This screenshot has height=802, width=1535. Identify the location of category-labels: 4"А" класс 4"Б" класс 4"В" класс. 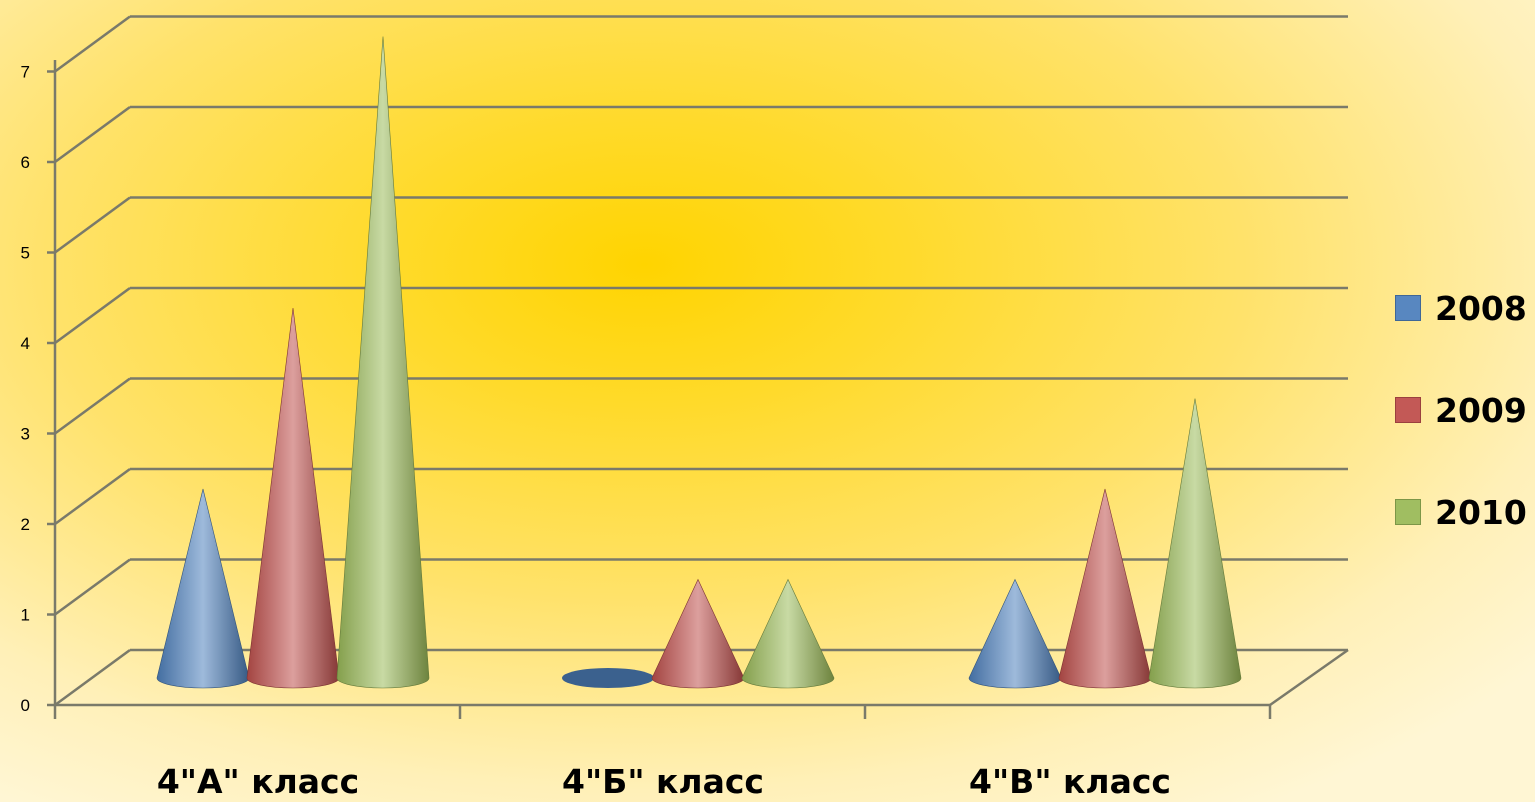
(664, 781).